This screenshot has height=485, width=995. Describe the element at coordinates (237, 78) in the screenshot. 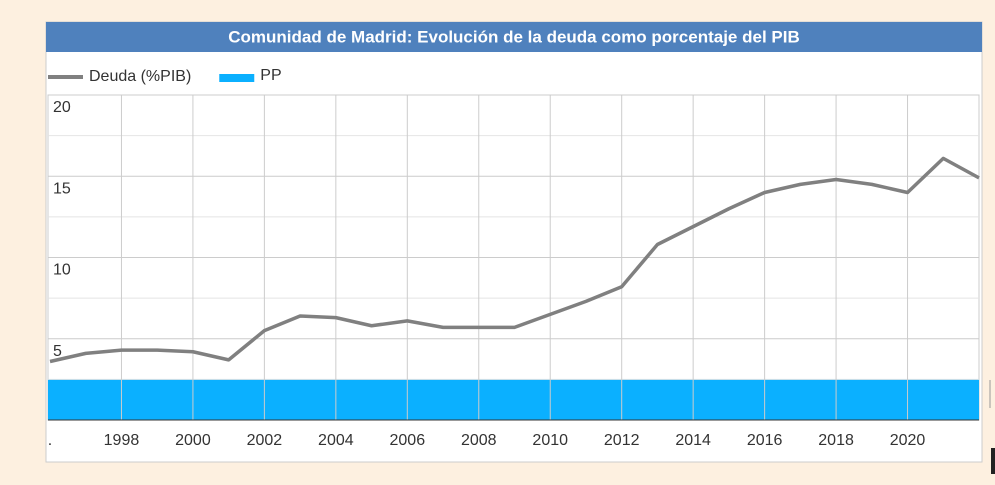

I see `legend-swatch` at that location.